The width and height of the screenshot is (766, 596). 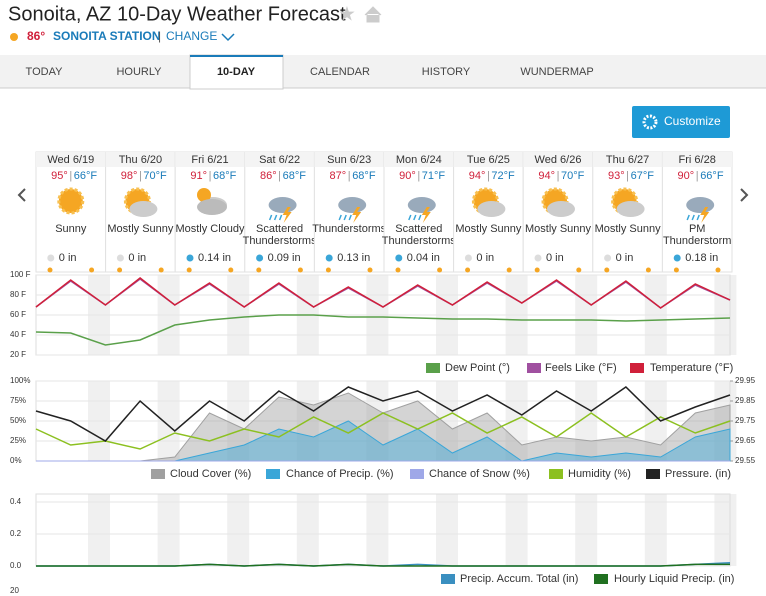 I want to click on y-tick-label: 60 F, so click(x=18, y=314).